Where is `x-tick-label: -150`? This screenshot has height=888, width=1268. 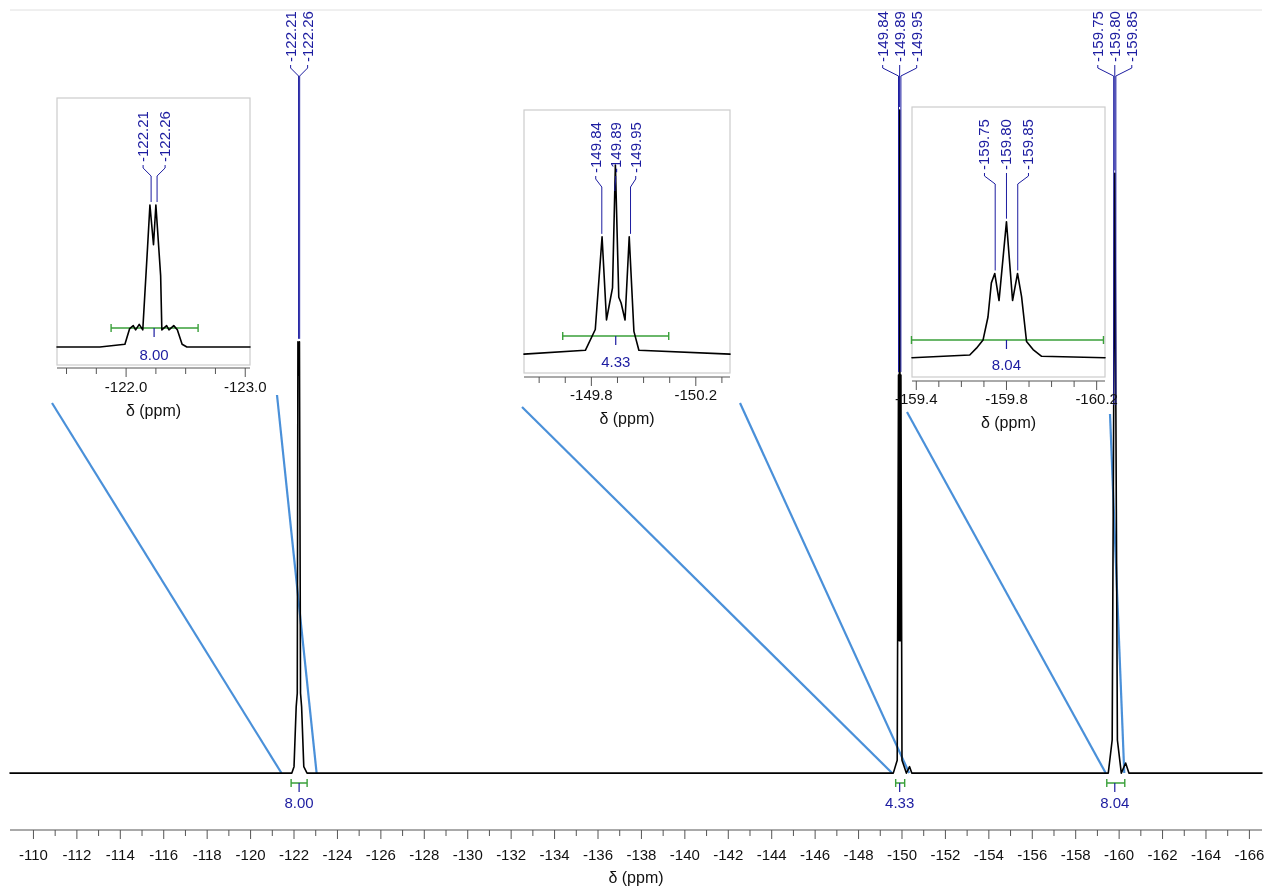
x-tick-label: -150 is located at coordinates (902, 854).